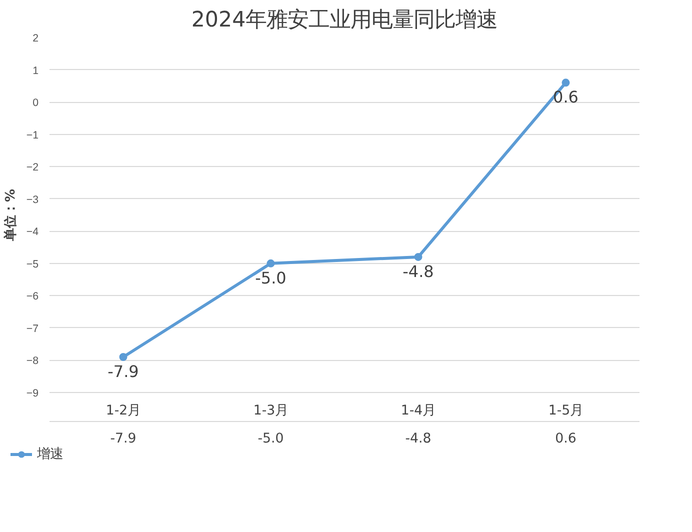 This screenshot has height=532, width=692. What do you see at coordinates (32, 135) in the screenshot?
I see `y-tick-label: −1` at bounding box center [32, 135].